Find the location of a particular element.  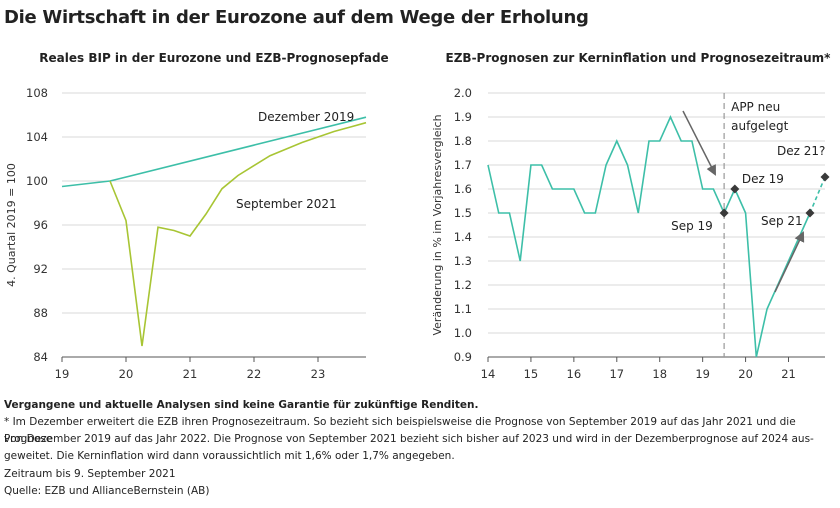

x-tick-label-inflation: 14 is located at coordinates (488, 374).